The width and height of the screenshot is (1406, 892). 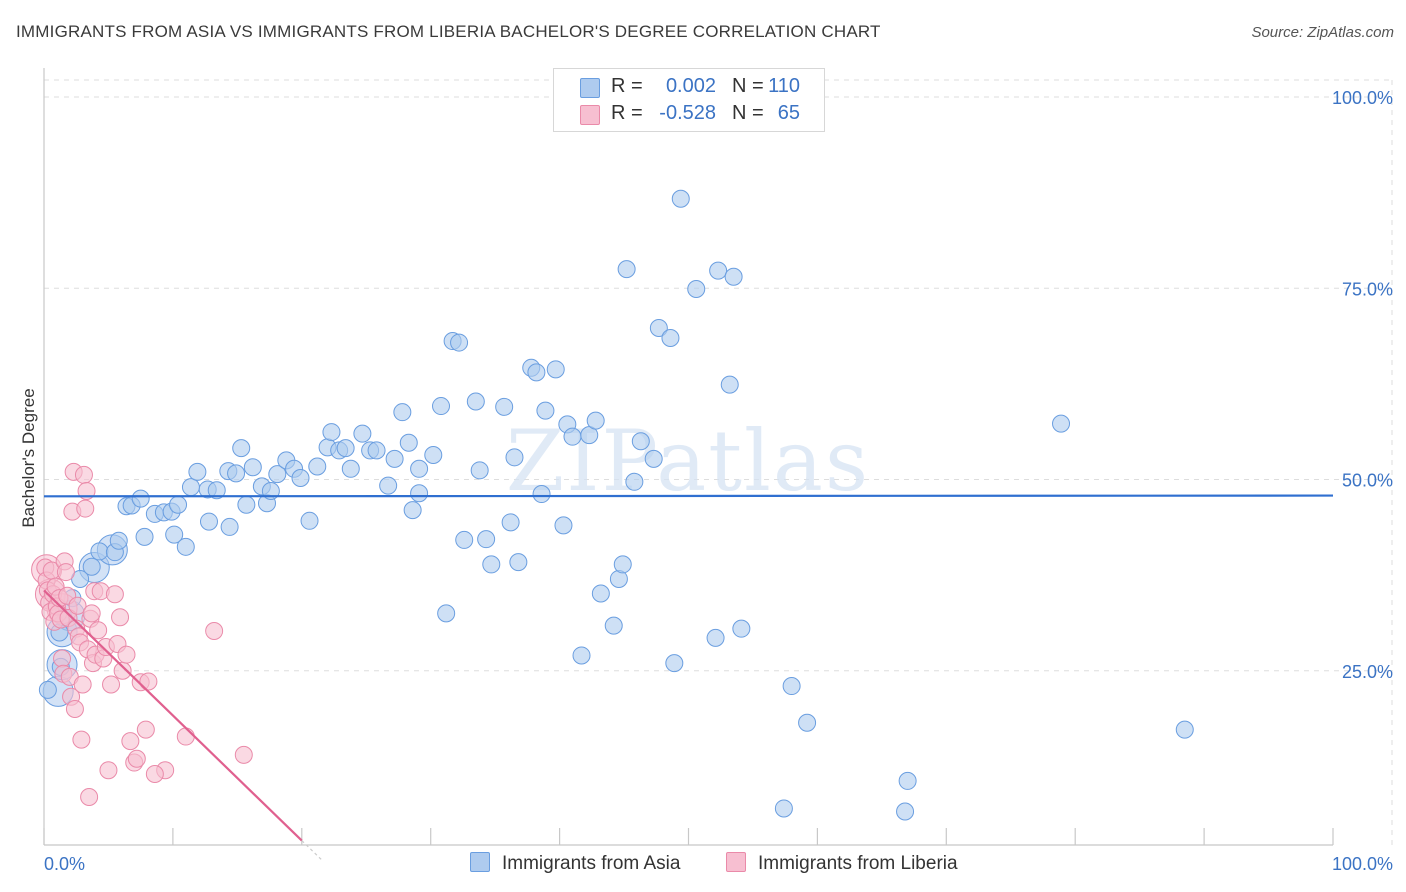 I want to click on x-tick-label-min: 0.0%, so click(x=64, y=864).